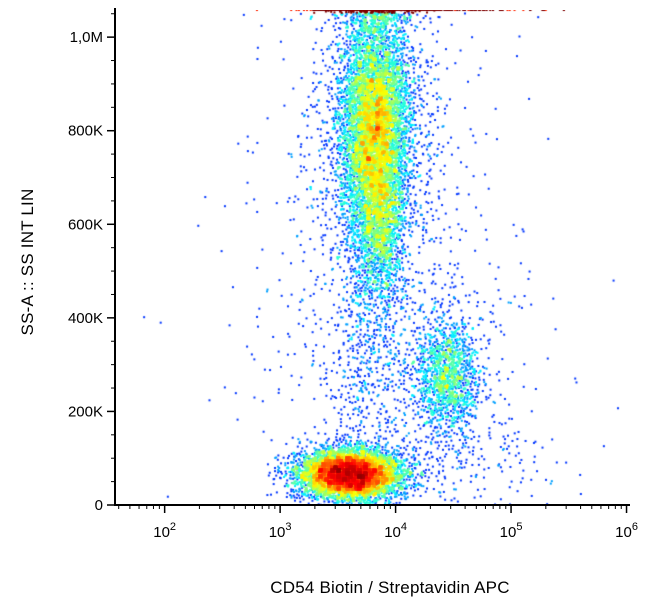 Image resolution: width=650 pixels, height=610 pixels. What do you see at coordinates (86, 37) in the screenshot?
I see `y-tick-label: 1,0M` at bounding box center [86, 37].